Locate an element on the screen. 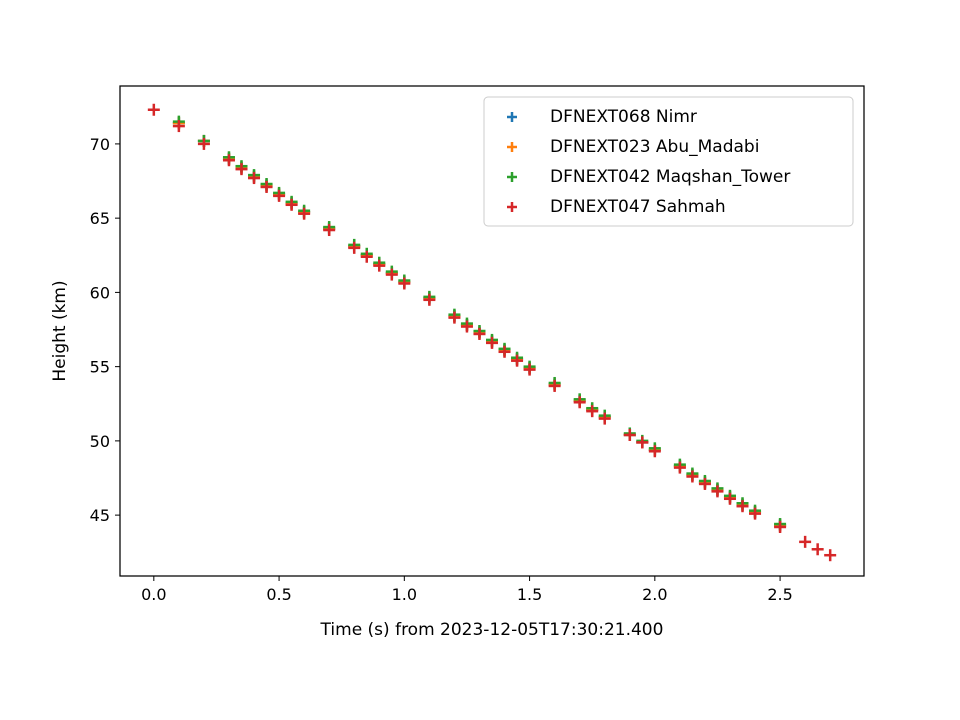 This screenshot has height=720, width=960. x-tick-label: 2.0 is located at coordinates (654, 594).